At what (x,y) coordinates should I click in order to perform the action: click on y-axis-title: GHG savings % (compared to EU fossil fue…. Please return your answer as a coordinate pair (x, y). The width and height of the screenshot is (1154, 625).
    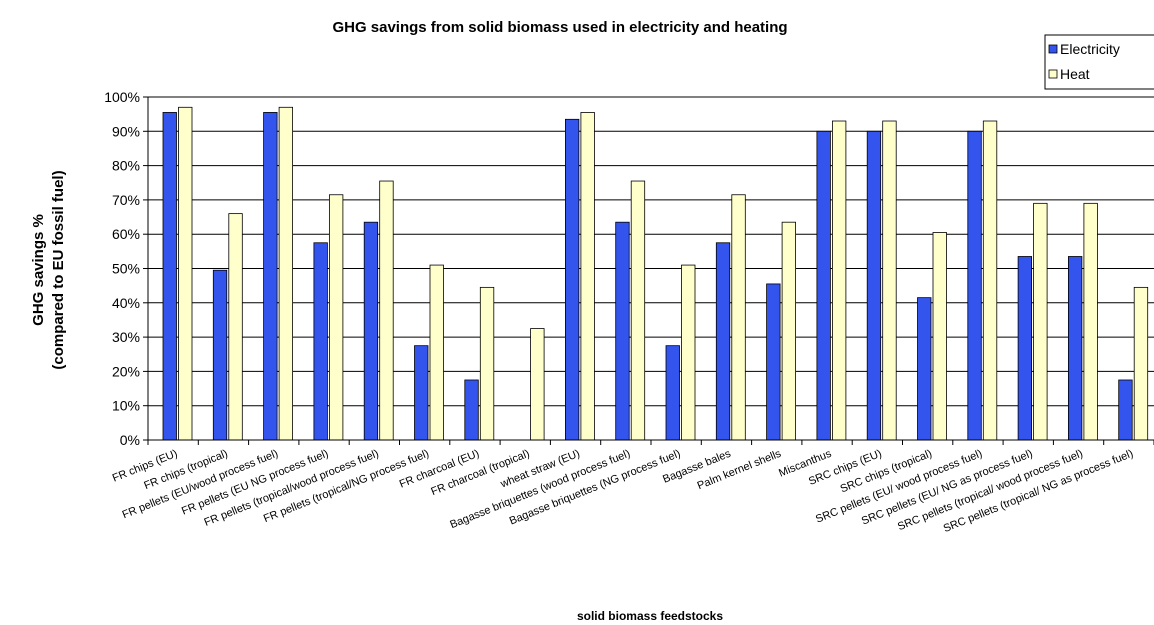
    Looking at the image, I should click on (48, 269).